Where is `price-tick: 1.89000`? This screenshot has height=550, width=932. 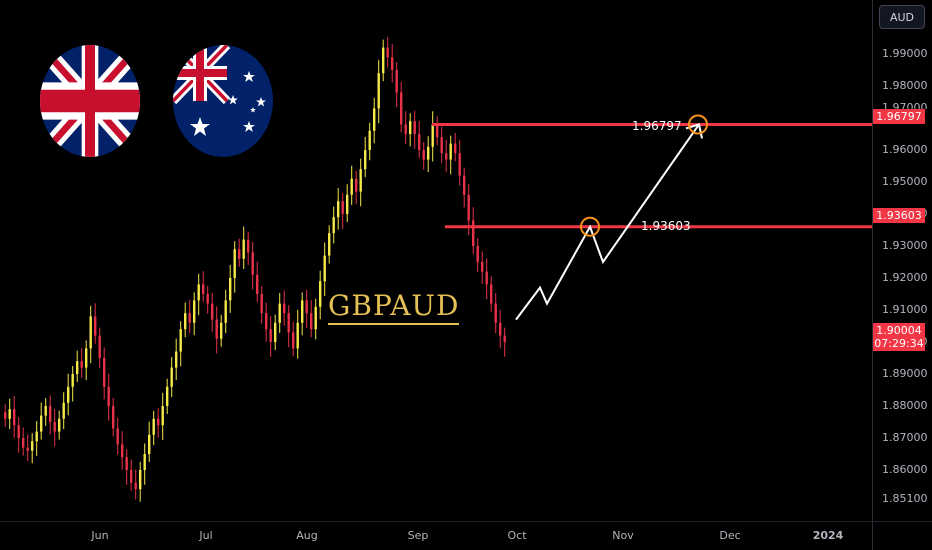
price-tick: 1.89000 is located at coordinates (905, 373).